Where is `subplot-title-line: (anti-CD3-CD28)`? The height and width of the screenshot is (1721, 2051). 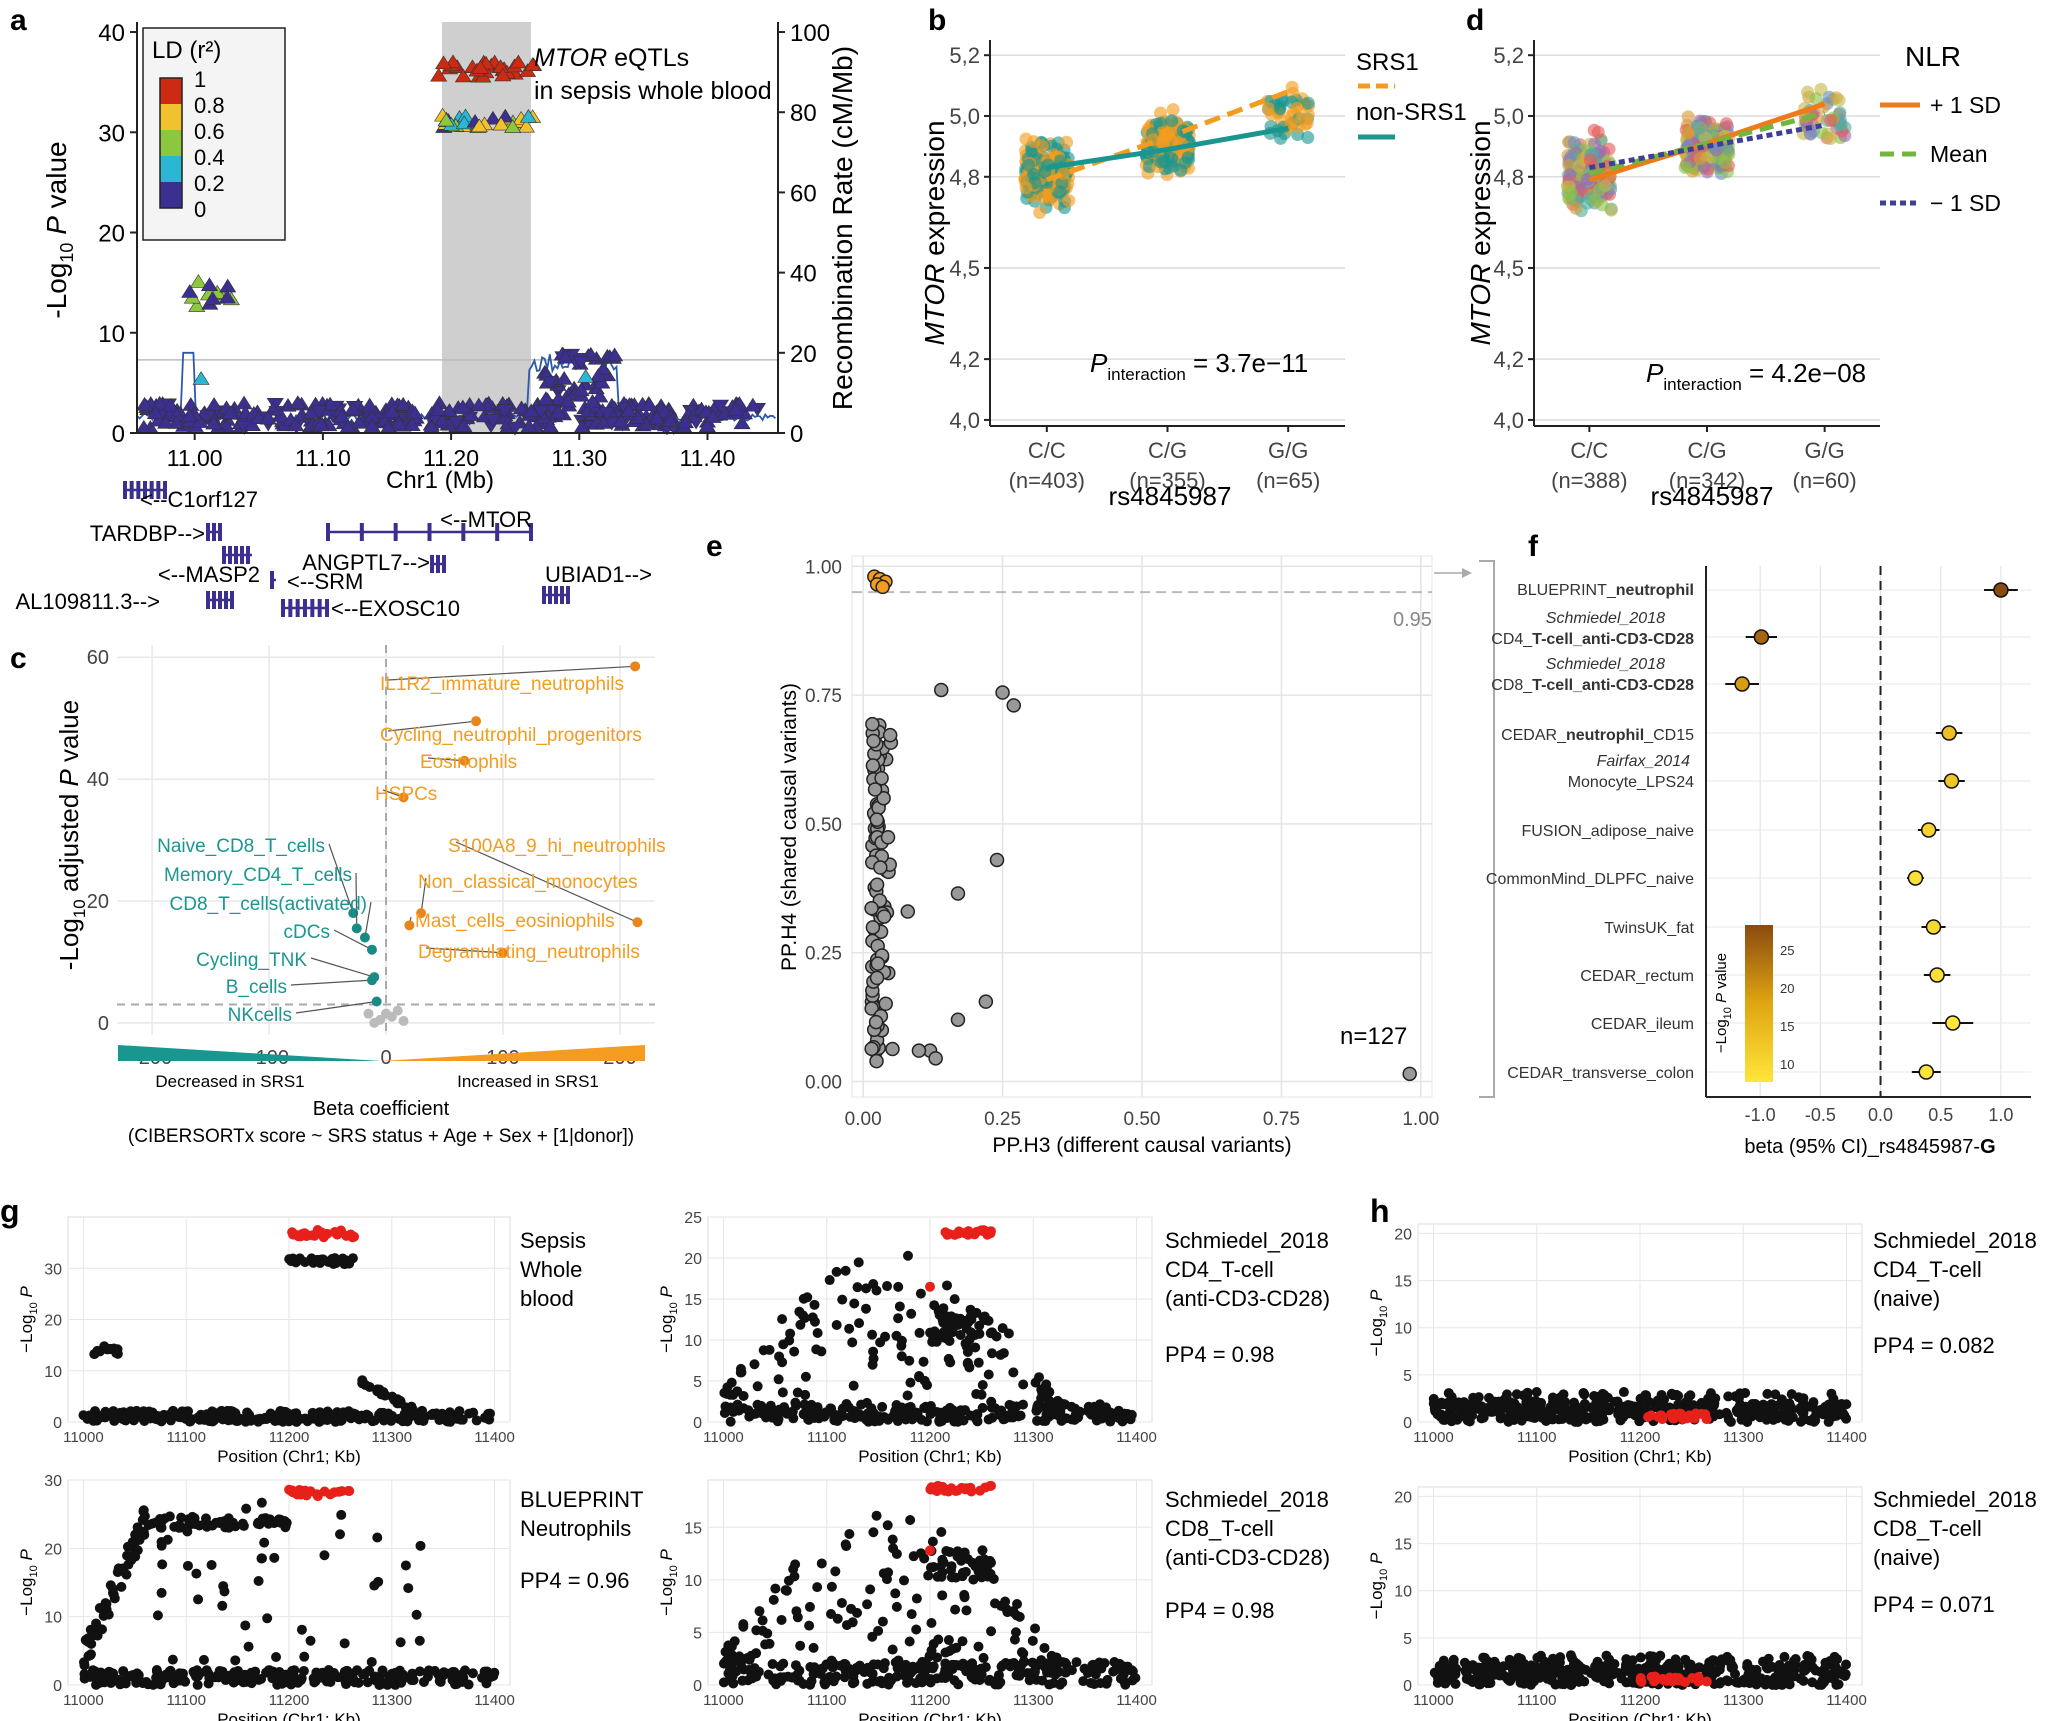
subplot-title-line: (anti-CD3-CD28) is located at coordinates (1247, 1557).